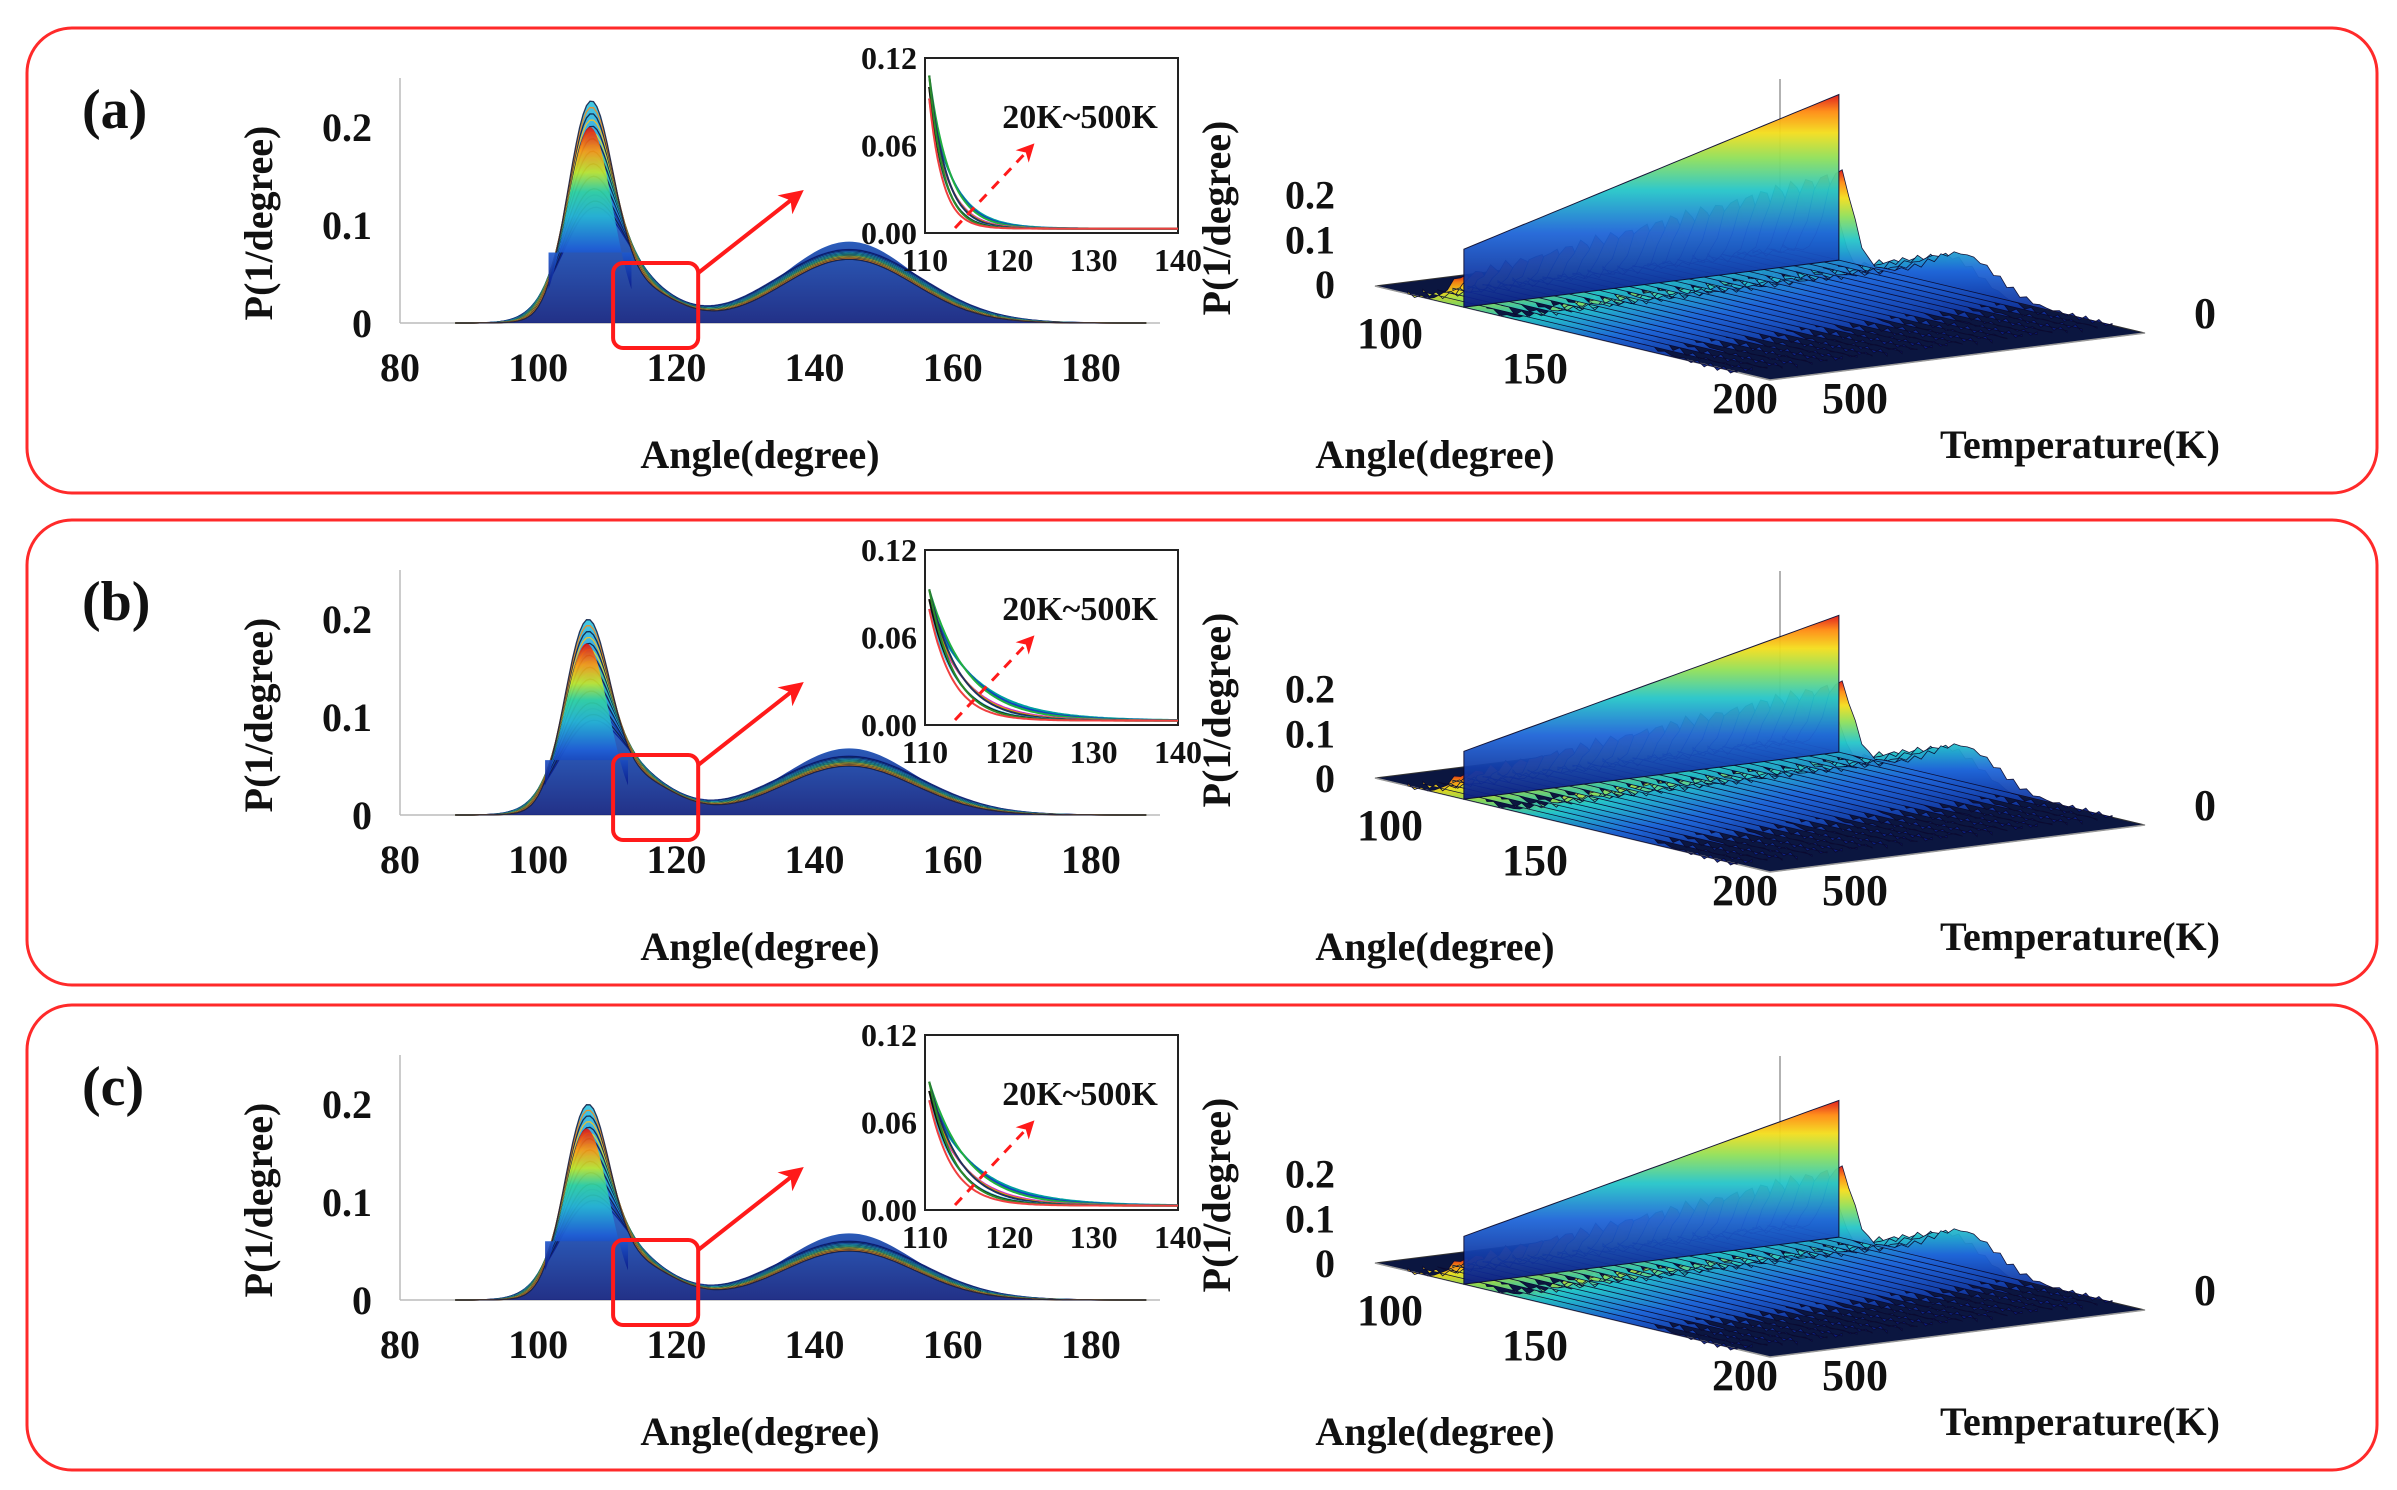 This screenshot has height=1490, width=2397. Describe the element at coordinates (1216, 710) in the screenshot. I see `surface-z-label: P(1/degree)` at that location.